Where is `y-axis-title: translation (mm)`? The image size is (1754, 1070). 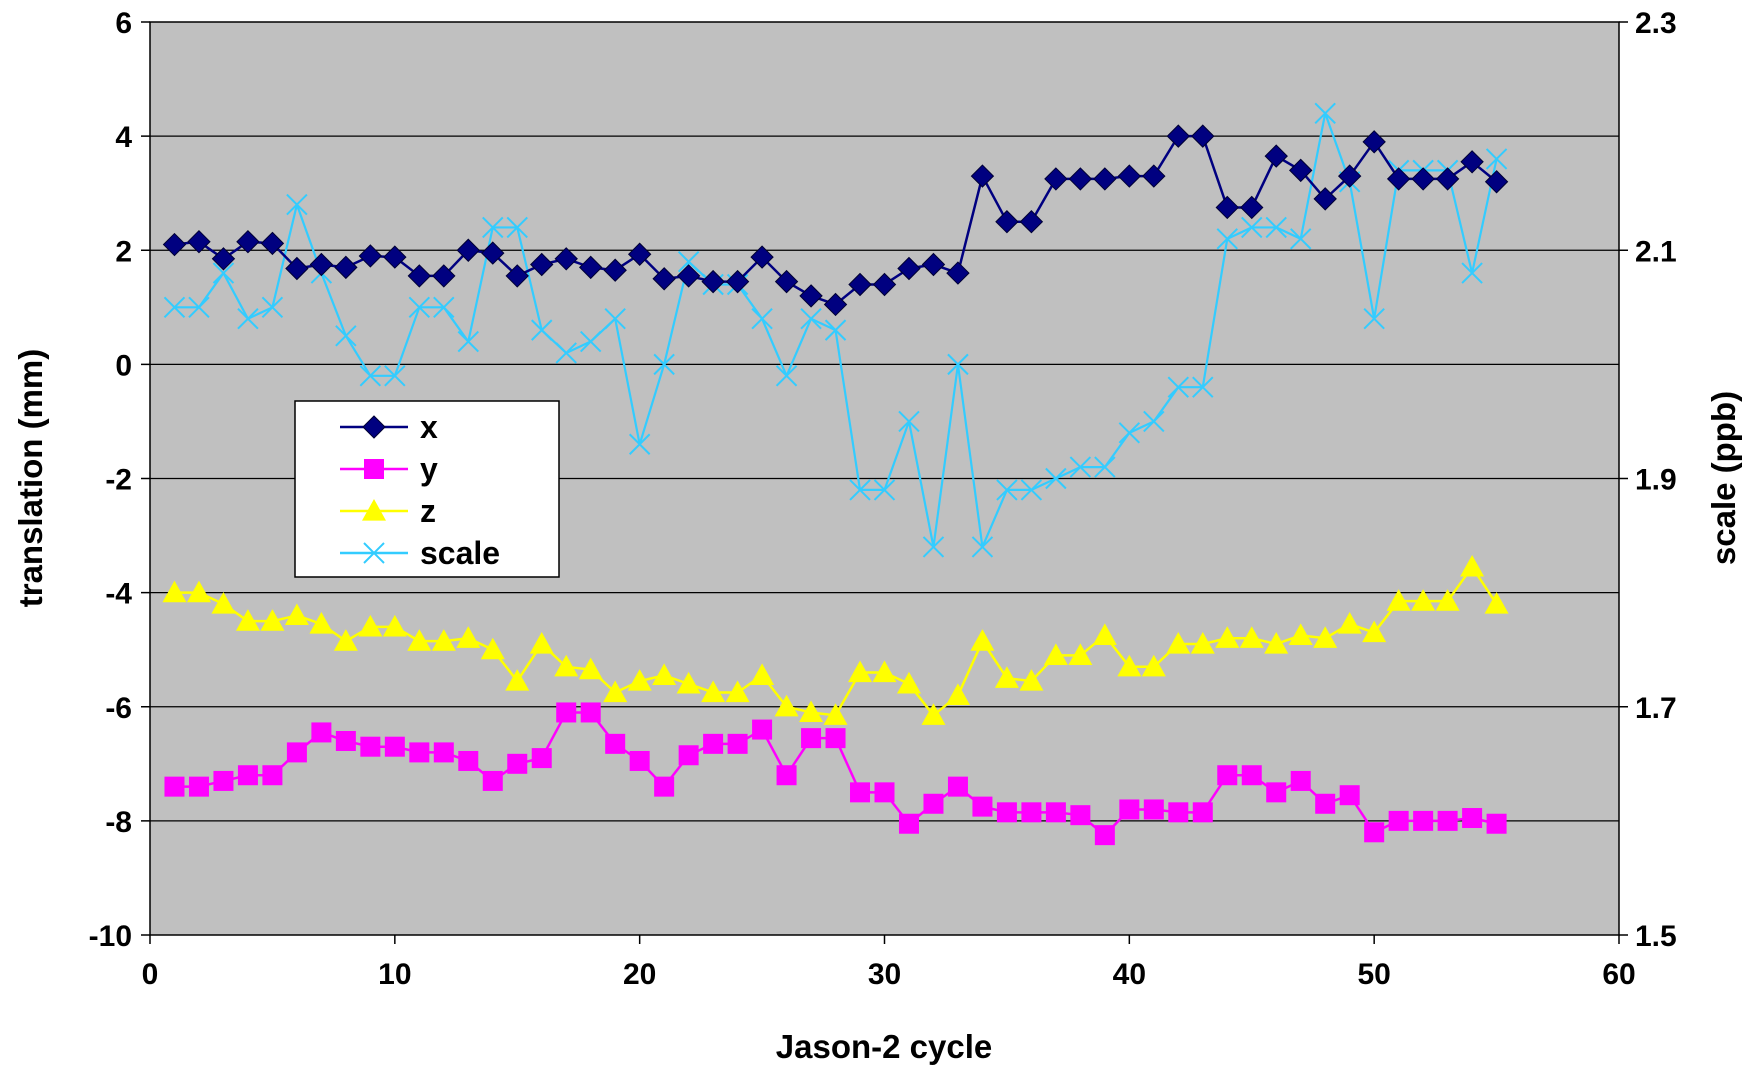 y-axis-title: translation (mm) is located at coordinates (30, 478).